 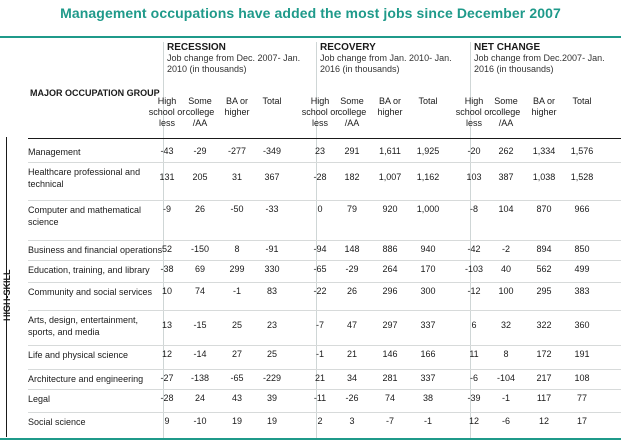 What do you see at coordinates (200, 177) in the screenshot?
I see `table-cell: 205` at bounding box center [200, 177].